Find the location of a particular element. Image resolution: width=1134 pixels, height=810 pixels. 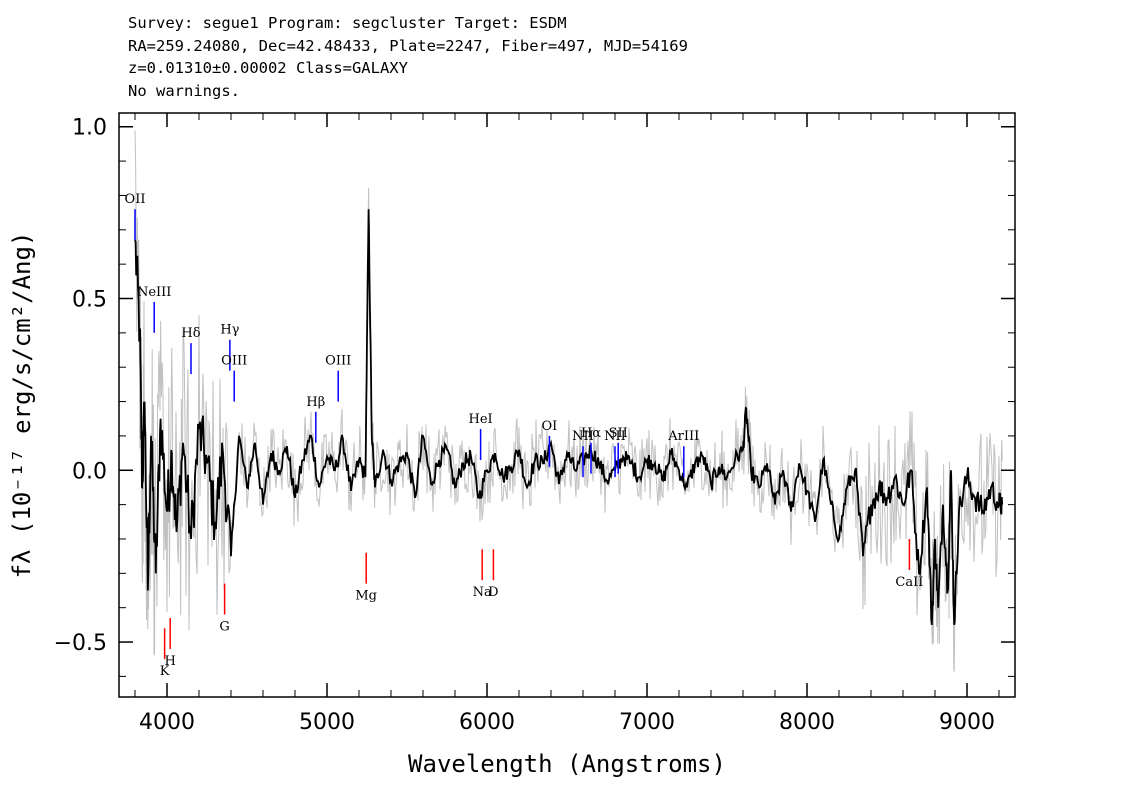

emission-line-label: OI is located at coordinates (550, 426).